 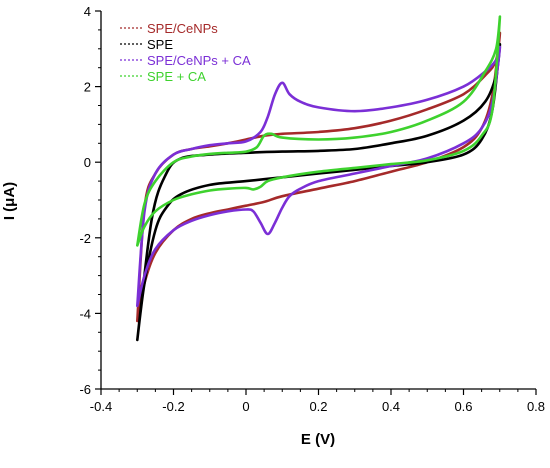 I want to click on x-axis-title: E (V), so click(x=318, y=439).